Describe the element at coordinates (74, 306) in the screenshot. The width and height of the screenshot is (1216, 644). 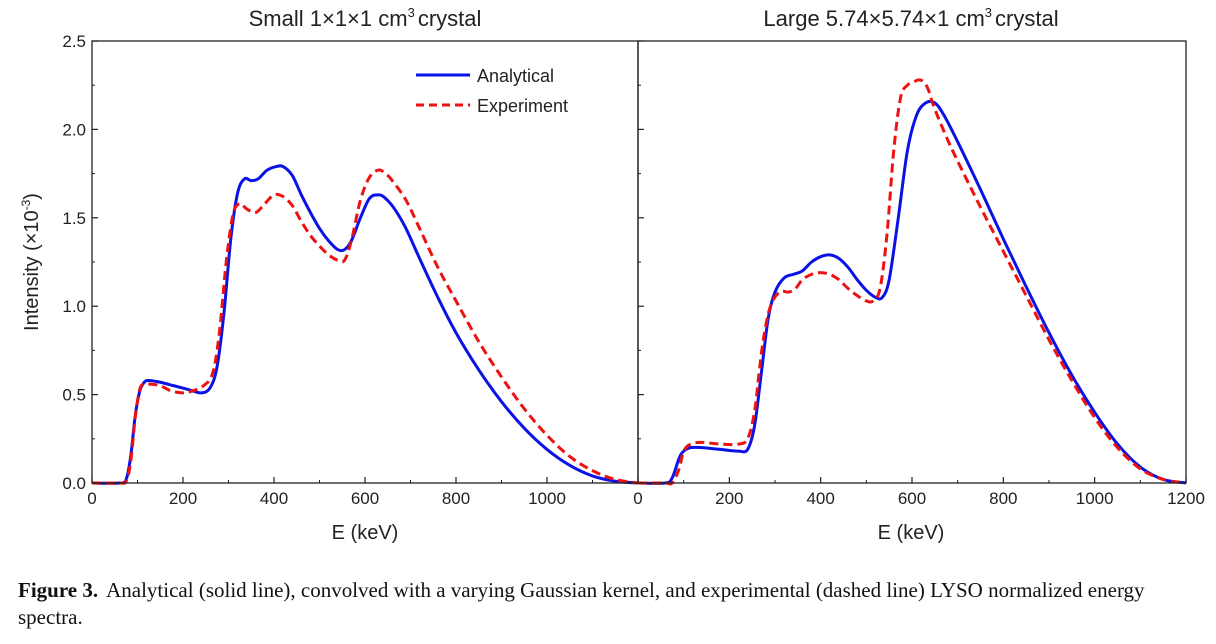
I see `y-tick-label: 1.0` at that location.